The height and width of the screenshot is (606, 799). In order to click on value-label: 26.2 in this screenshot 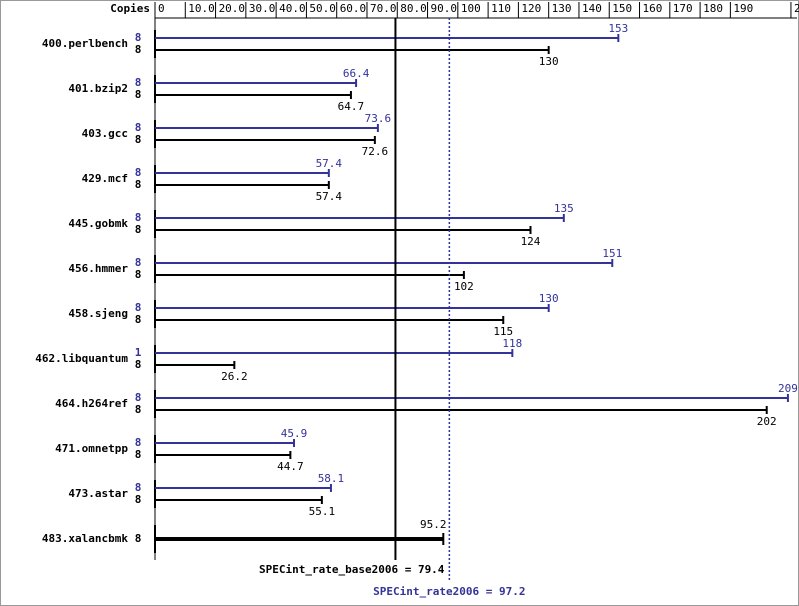, I will do `click(234, 376)`.